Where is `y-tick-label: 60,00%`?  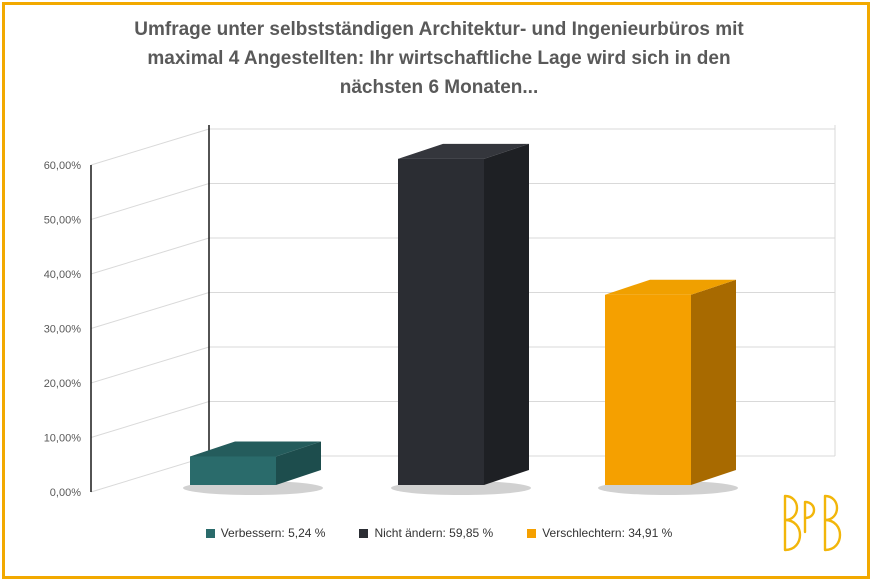
y-tick-label: 60,00% is located at coordinates (63, 166).